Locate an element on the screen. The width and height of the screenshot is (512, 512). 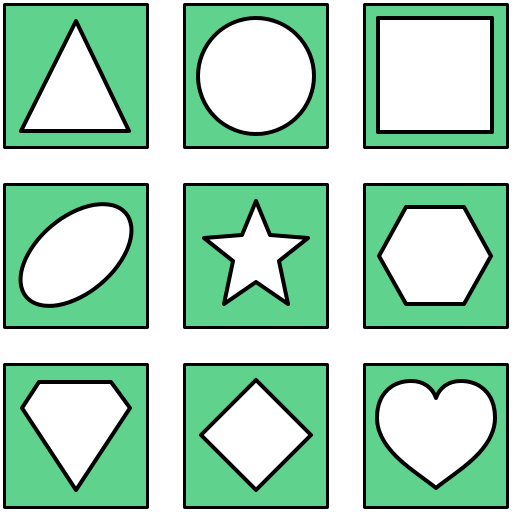
tile-square is located at coordinates (436, 76).